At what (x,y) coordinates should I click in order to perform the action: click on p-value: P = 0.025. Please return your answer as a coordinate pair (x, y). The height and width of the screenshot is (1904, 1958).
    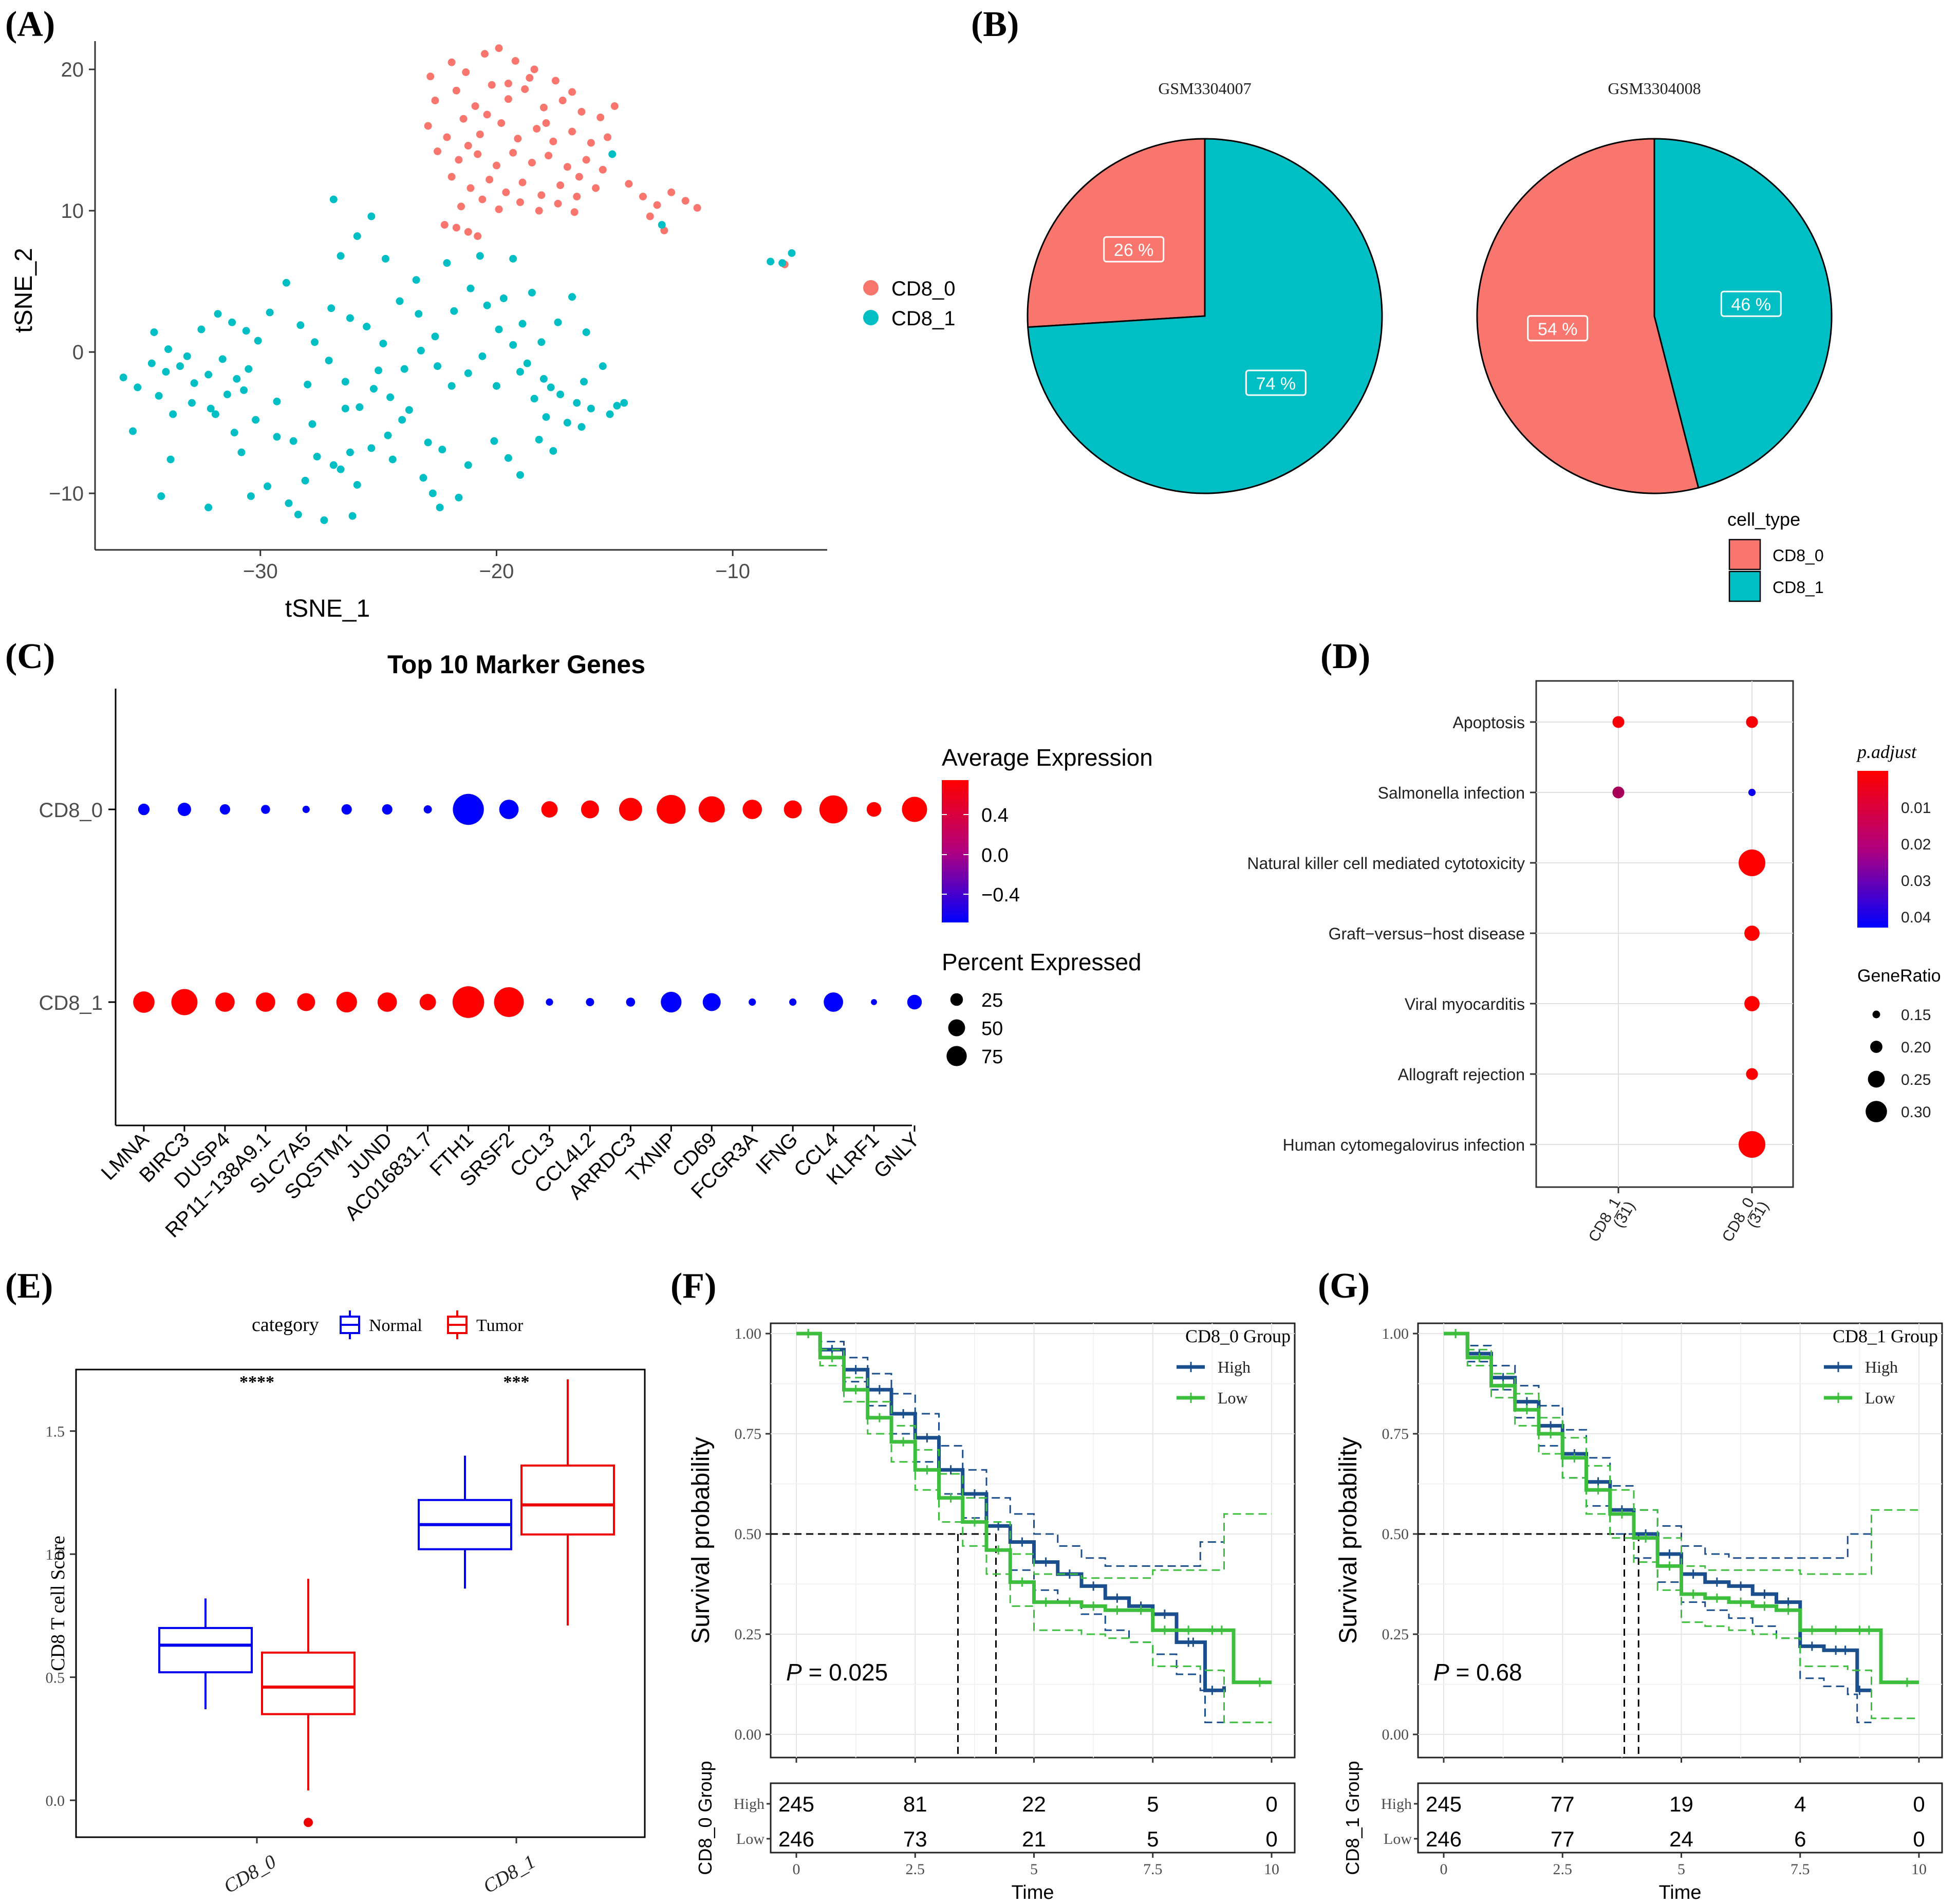
    Looking at the image, I should click on (837, 1672).